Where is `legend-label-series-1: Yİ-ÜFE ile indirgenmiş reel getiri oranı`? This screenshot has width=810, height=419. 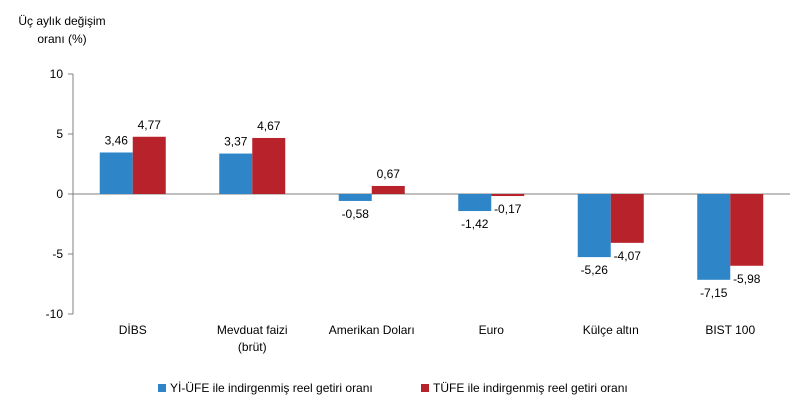
legend-label-series-1: Yİ-ÜFE ile indirgenmiş reel getiri oranı is located at coordinates (271, 388).